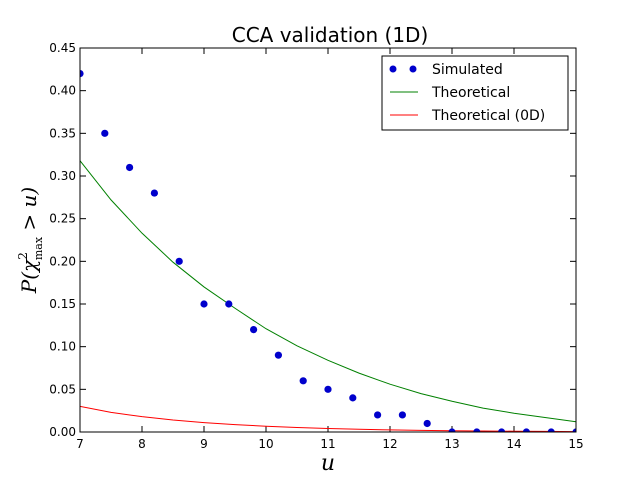  What do you see at coordinates (29, 282) in the screenshot?
I see `y-axis-label-p: P(` at bounding box center [29, 282].